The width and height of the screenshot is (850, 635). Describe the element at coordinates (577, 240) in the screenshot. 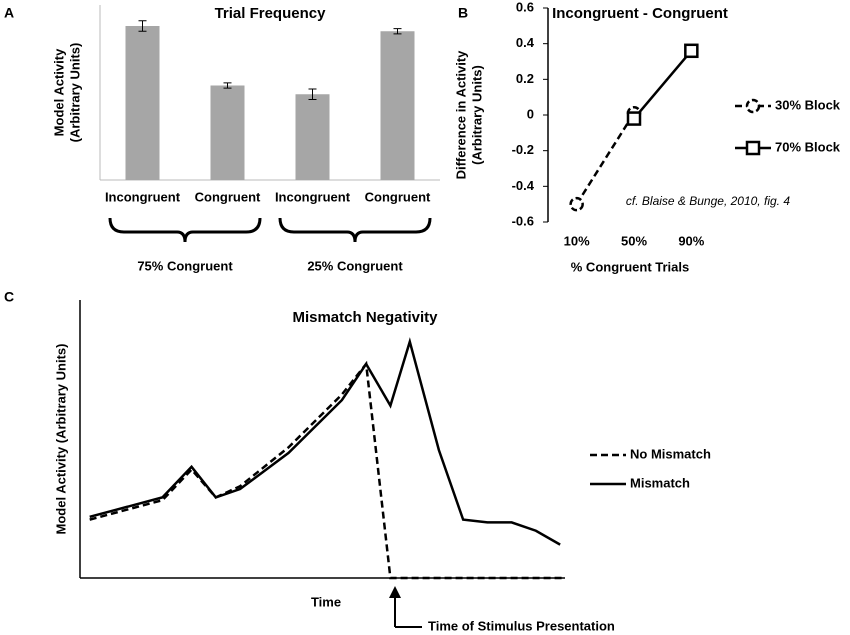

I see `x-tick-label: 10%` at that location.